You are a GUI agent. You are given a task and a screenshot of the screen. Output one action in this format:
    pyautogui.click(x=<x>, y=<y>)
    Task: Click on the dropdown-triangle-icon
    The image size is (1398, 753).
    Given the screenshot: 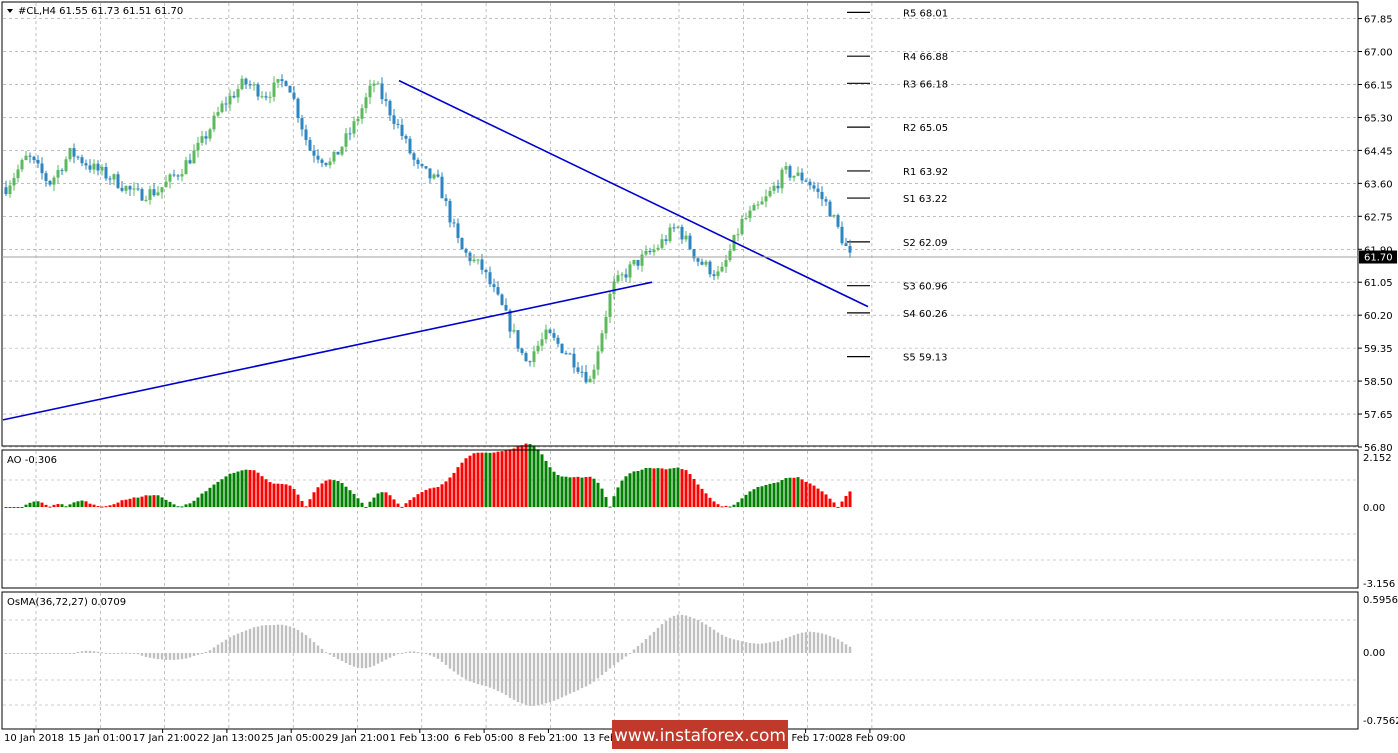 What is the action you would take?
    pyautogui.click(x=10, y=11)
    